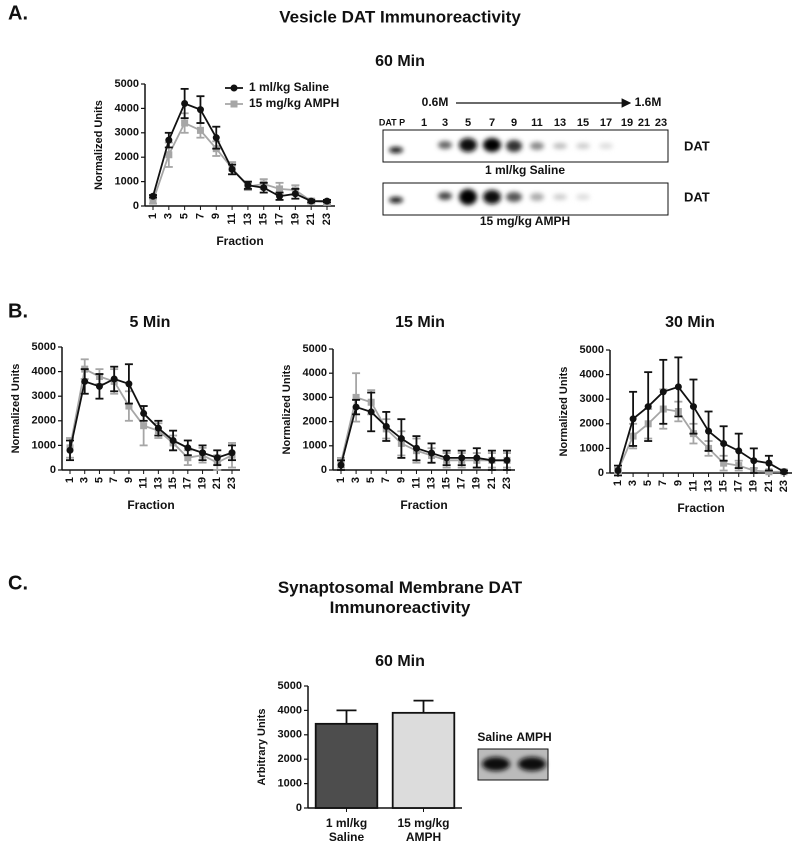  Describe the element at coordinates (648, 102) in the screenshot. I see `gradient-label: 1.6M` at that location.